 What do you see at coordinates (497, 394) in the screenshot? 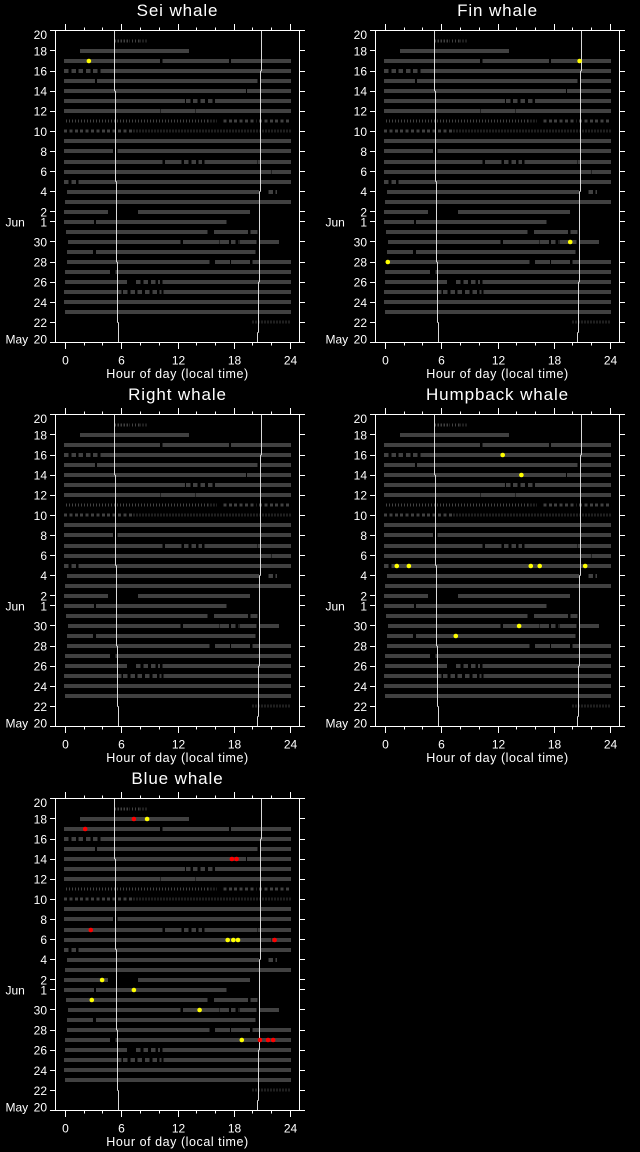
I see `svg-text: Humpback whale` at bounding box center [497, 394].